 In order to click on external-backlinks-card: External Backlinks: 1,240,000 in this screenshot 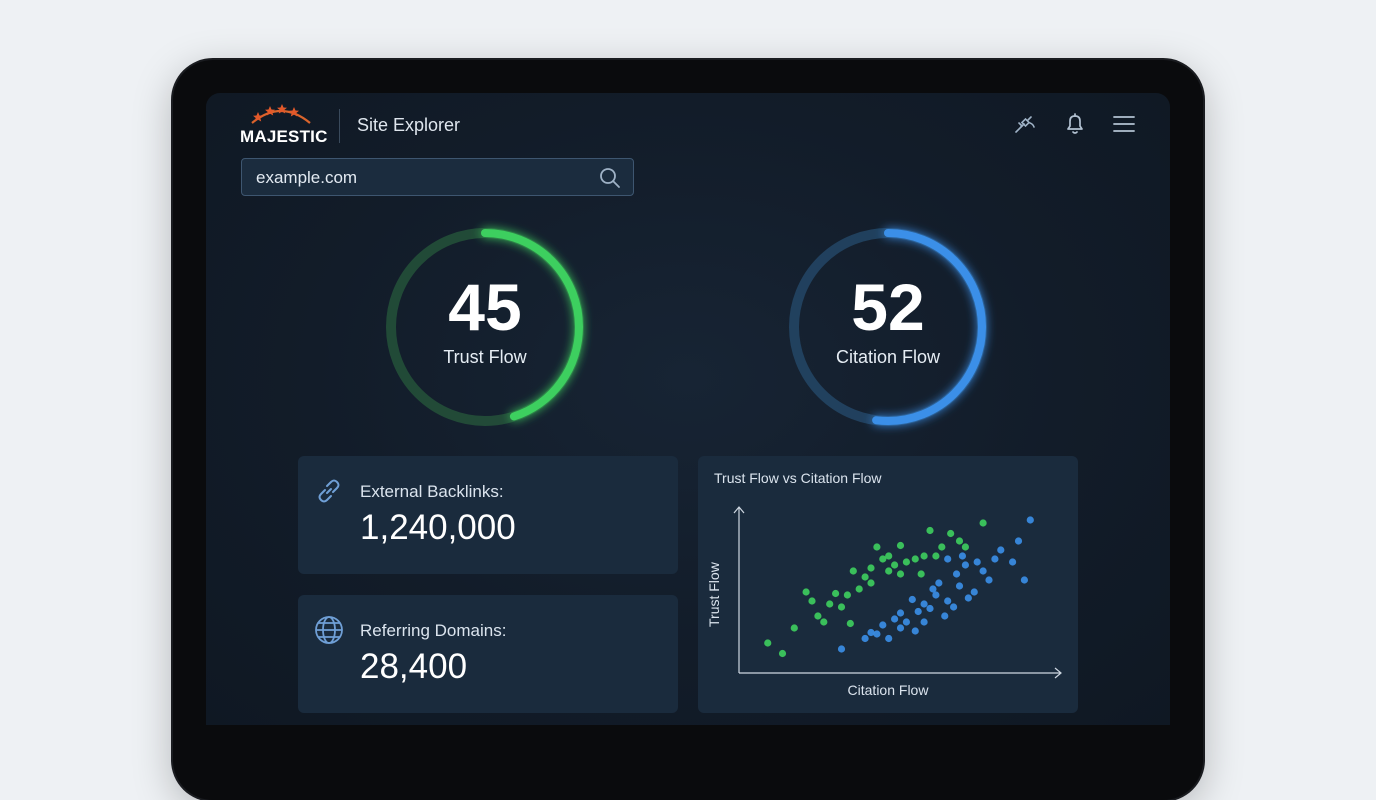, I will do `click(488, 515)`.